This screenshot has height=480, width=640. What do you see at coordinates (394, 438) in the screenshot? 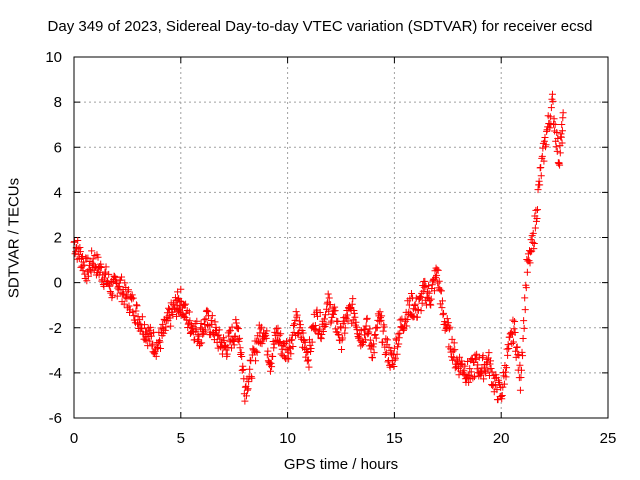
I see `x-tick-label: 15` at bounding box center [394, 438].